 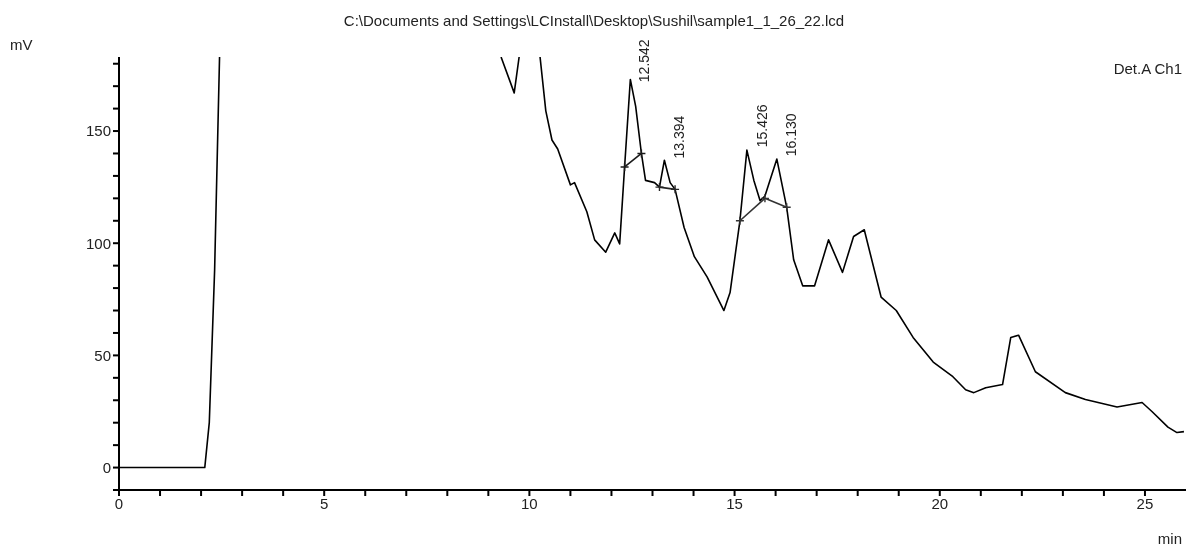 I want to click on annotation: 13.394, so click(x=678, y=137).